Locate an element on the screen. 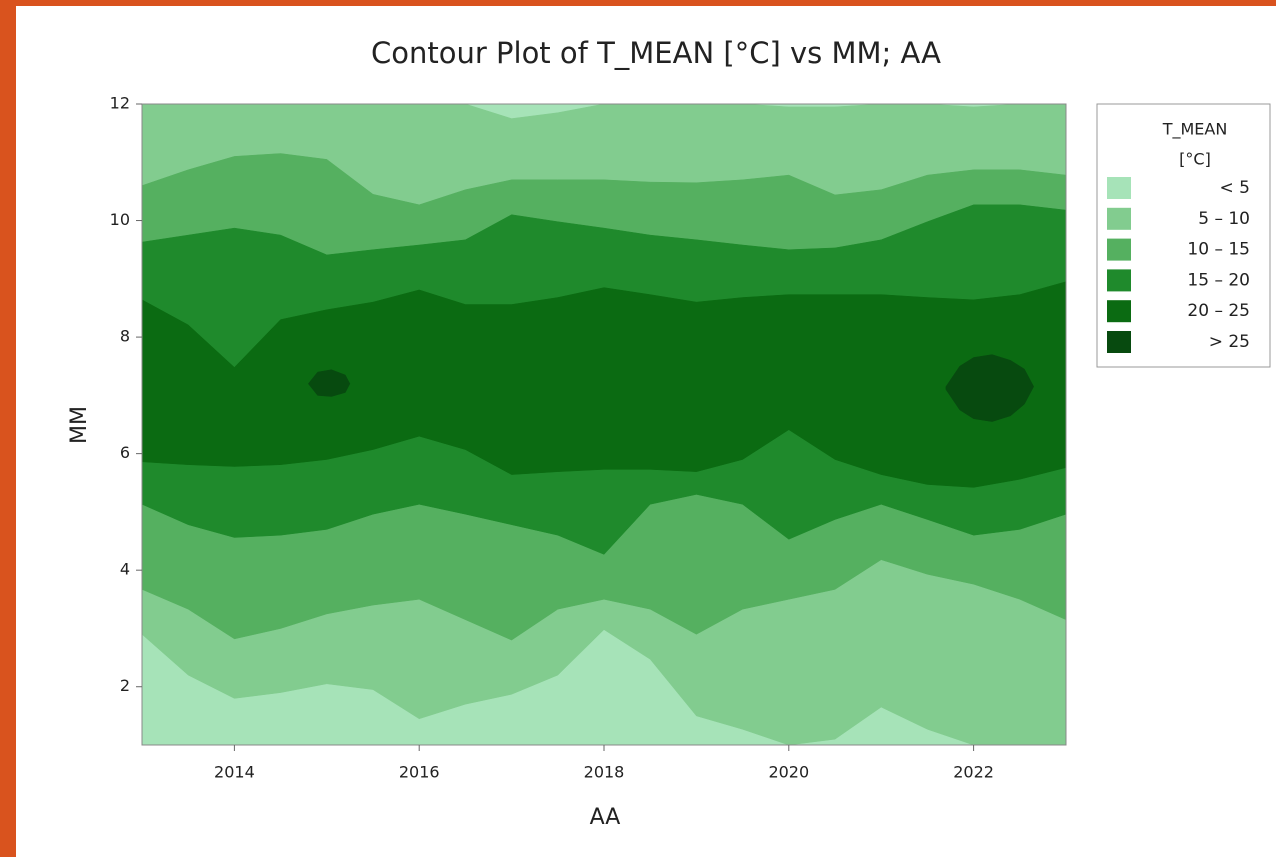 This screenshot has height=857, width=1276. x-tick-label: 2020 is located at coordinates (788, 772).